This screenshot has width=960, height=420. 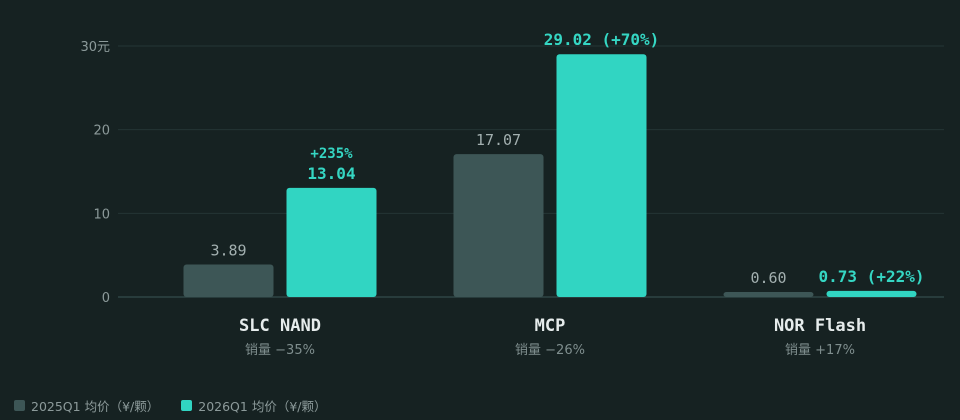 What do you see at coordinates (602, 39) in the screenshot?
I see `value-label-2026: 29.02 (+70%)` at bounding box center [602, 39].